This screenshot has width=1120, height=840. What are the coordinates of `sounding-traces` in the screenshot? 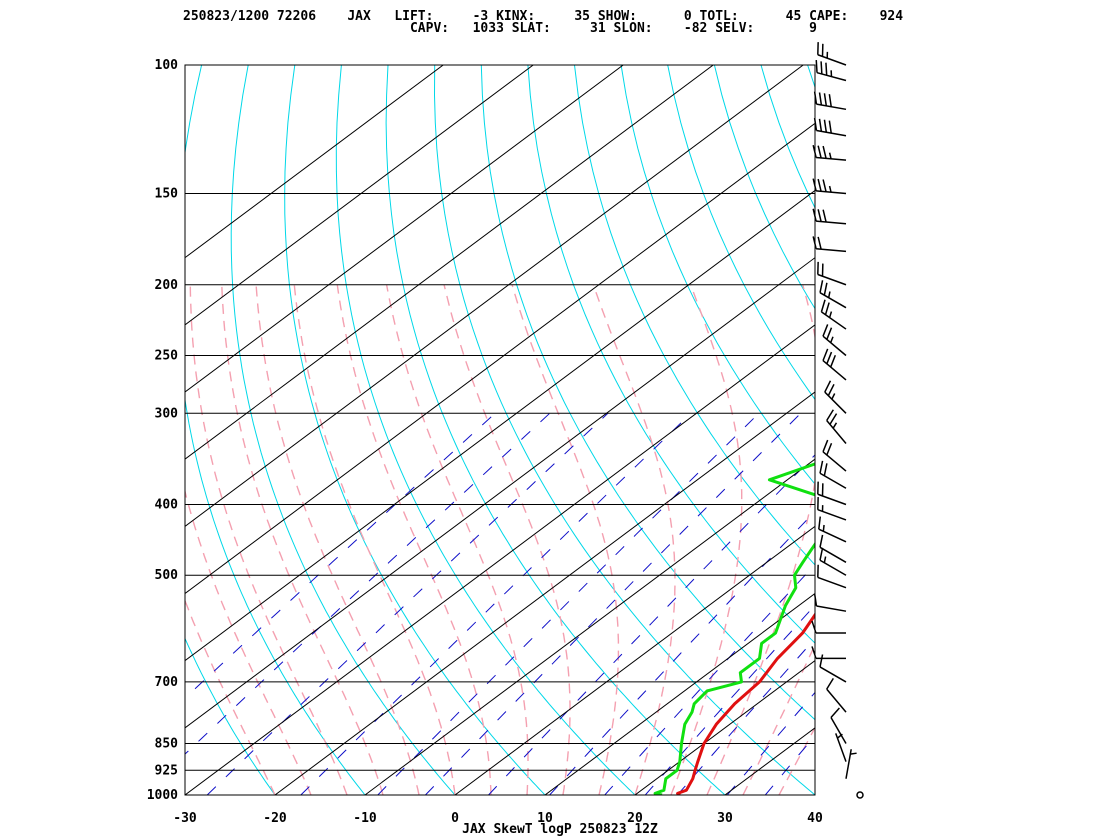 It's located at (734, 628).